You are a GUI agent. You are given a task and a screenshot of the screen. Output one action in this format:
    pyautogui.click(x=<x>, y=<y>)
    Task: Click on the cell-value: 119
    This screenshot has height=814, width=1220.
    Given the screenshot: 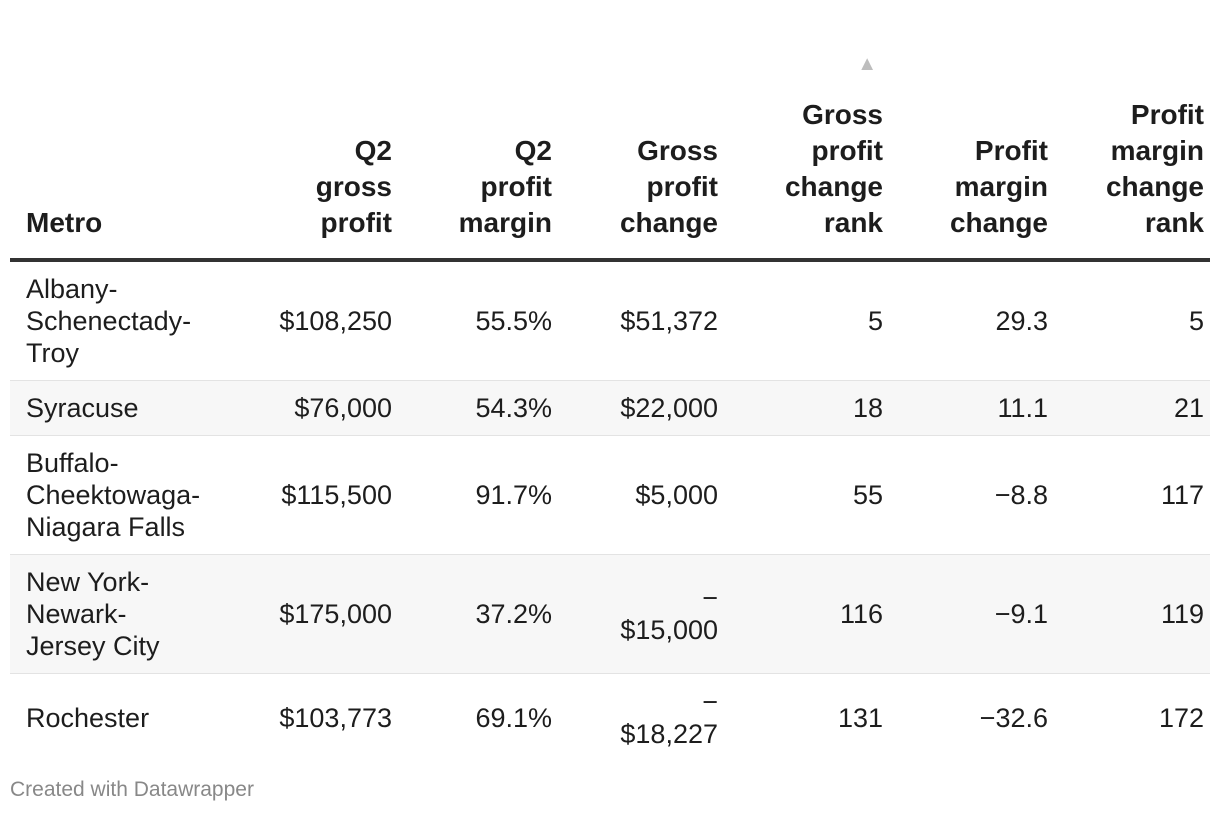 What is the action you would take?
    pyautogui.click(x=1182, y=614)
    